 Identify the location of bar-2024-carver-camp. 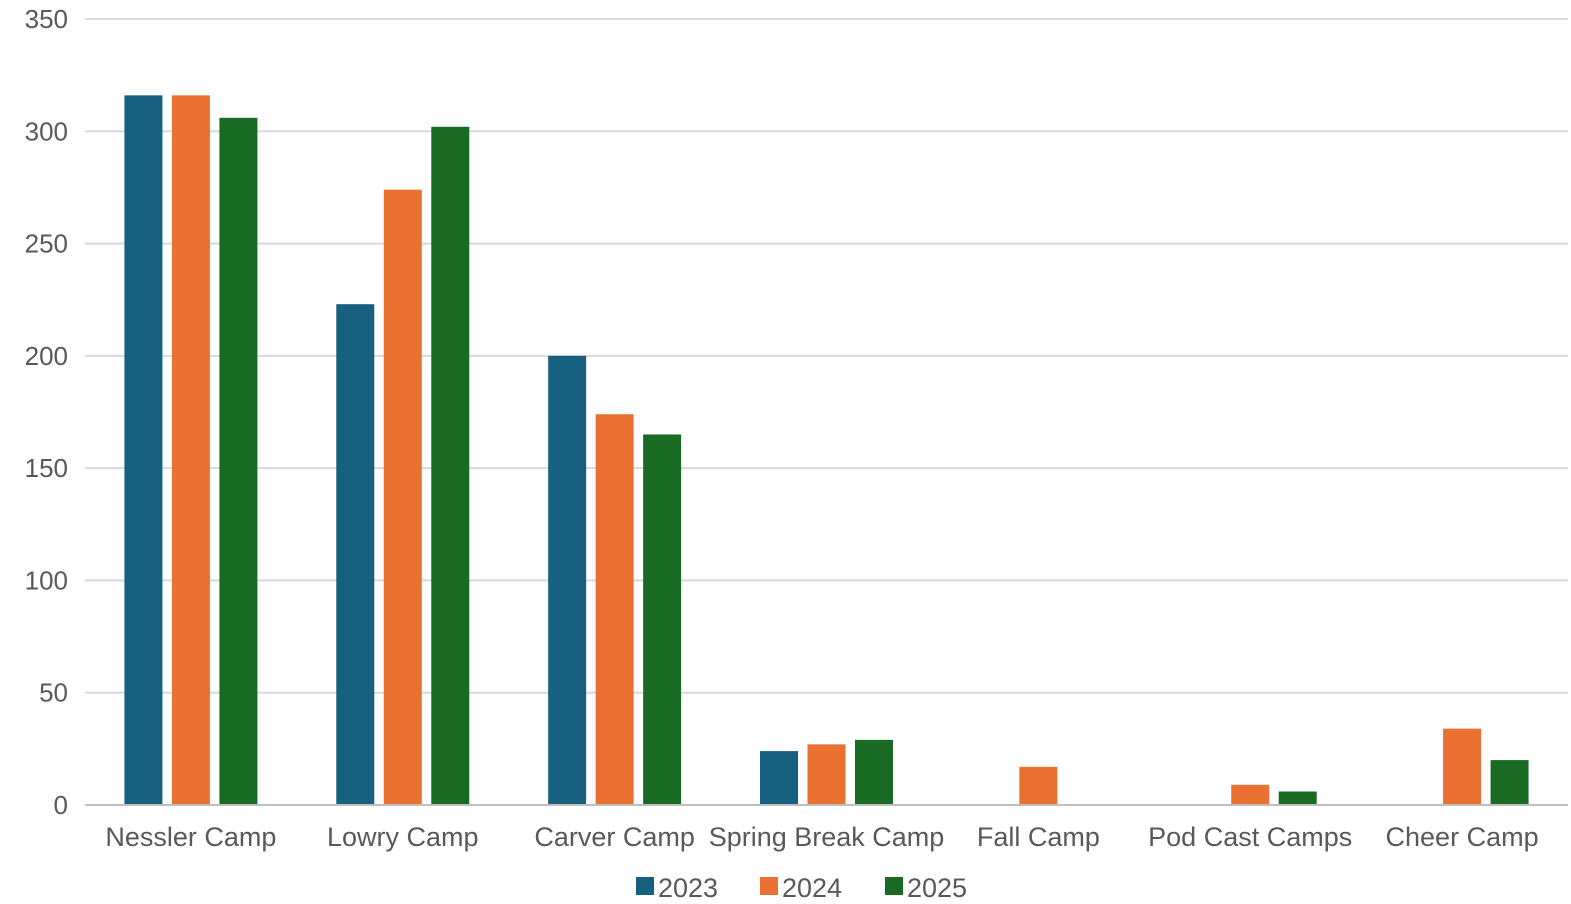
(614, 609).